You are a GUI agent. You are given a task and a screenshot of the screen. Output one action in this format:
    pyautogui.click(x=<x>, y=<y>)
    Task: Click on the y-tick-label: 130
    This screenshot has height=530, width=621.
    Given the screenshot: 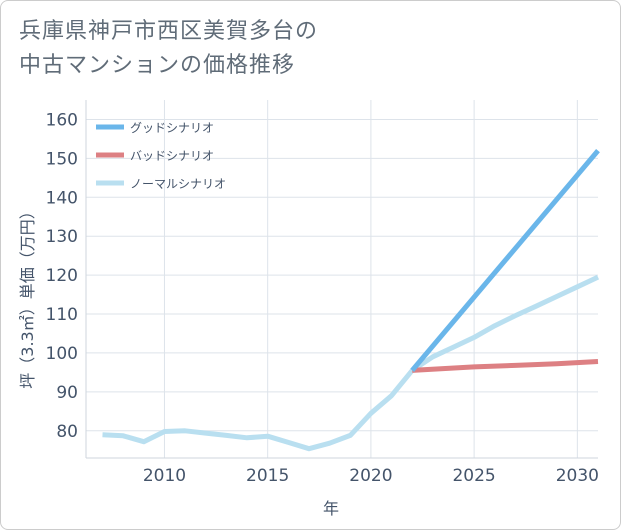 What is the action you would take?
    pyautogui.click(x=62, y=237)
    